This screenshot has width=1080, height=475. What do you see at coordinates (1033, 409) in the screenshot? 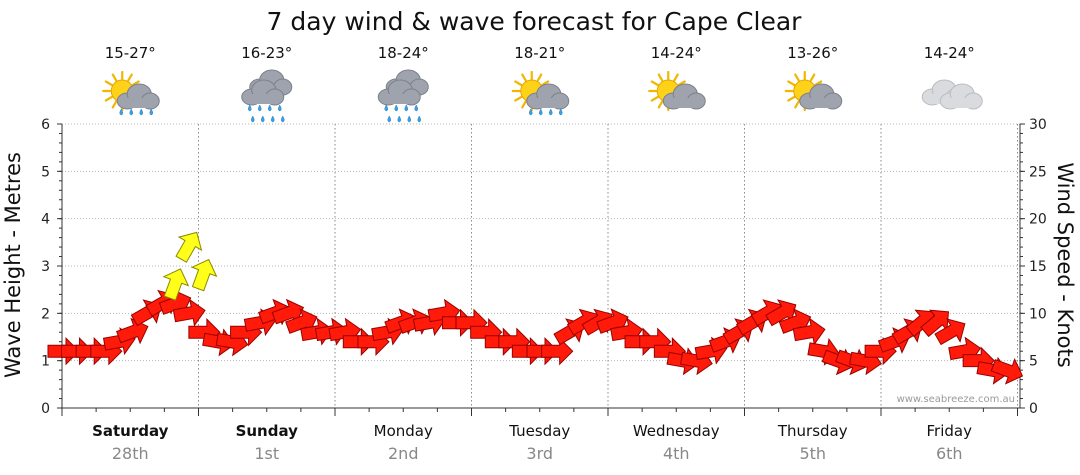
I see `y-tick-label-right: 0` at bounding box center [1033, 409].